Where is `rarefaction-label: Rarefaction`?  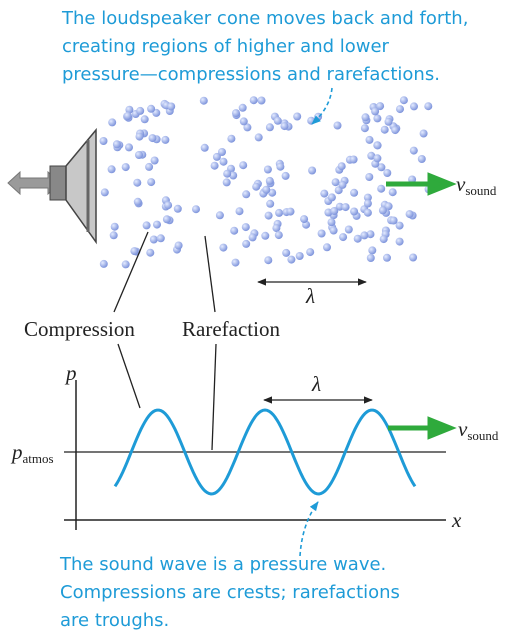
rarefaction-label: Rarefaction is located at coordinates (231, 329).